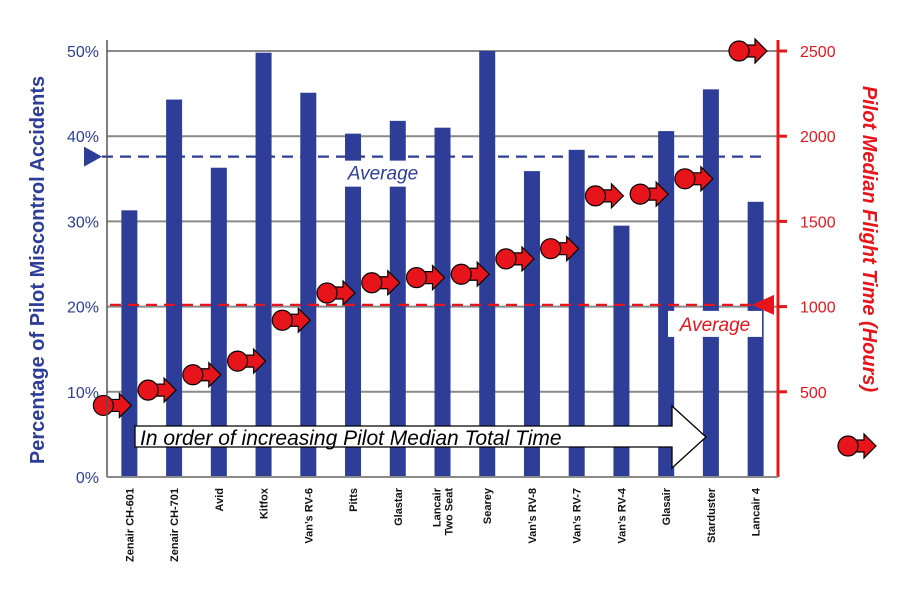 This screenshot has height=607, width=900. I want to click on category-label-line: Searey, so click(488, 505).